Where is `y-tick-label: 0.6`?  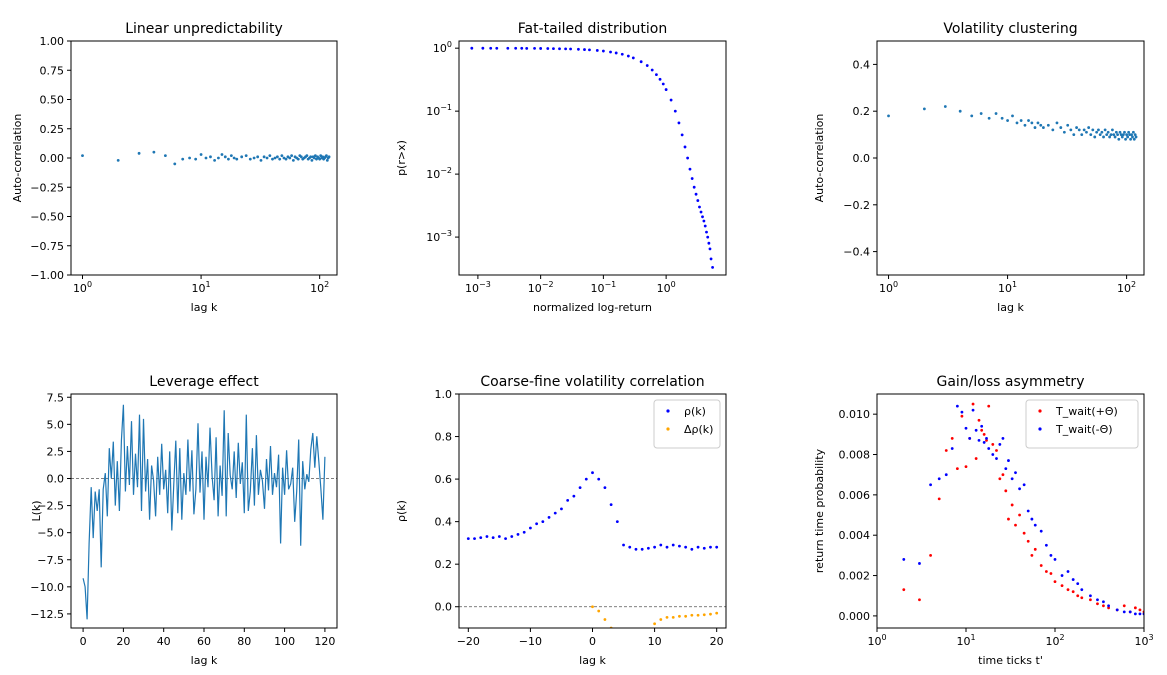 y-tick-label: 0.6 is located at coordinates (444, 479).